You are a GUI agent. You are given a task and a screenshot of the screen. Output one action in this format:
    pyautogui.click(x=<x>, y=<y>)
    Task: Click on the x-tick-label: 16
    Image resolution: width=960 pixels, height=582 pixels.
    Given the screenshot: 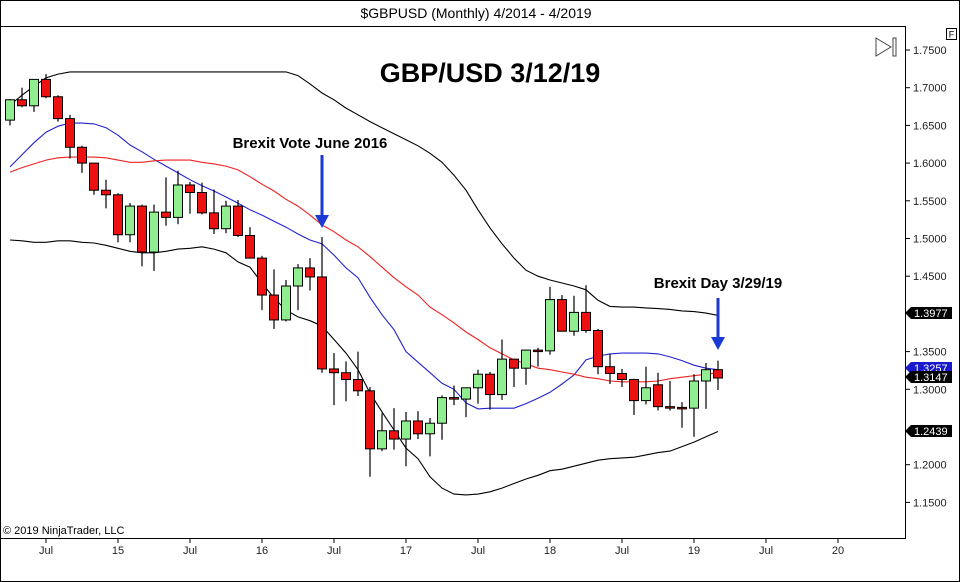 What is the action you would take?
    pyautogui.click(x=262, y=551)
    